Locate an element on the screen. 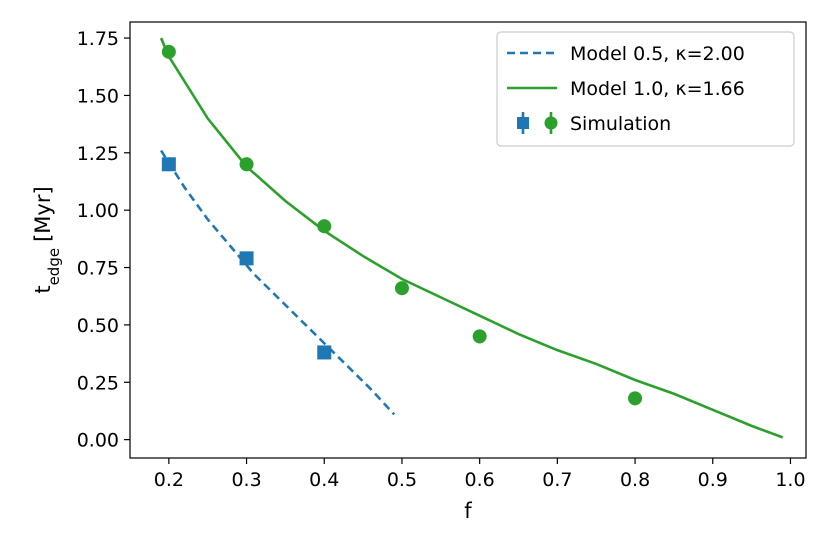 This screenshot has width=830, height=554. y-axis-label-unit: [Myr] is located at coordinates (43, 214).